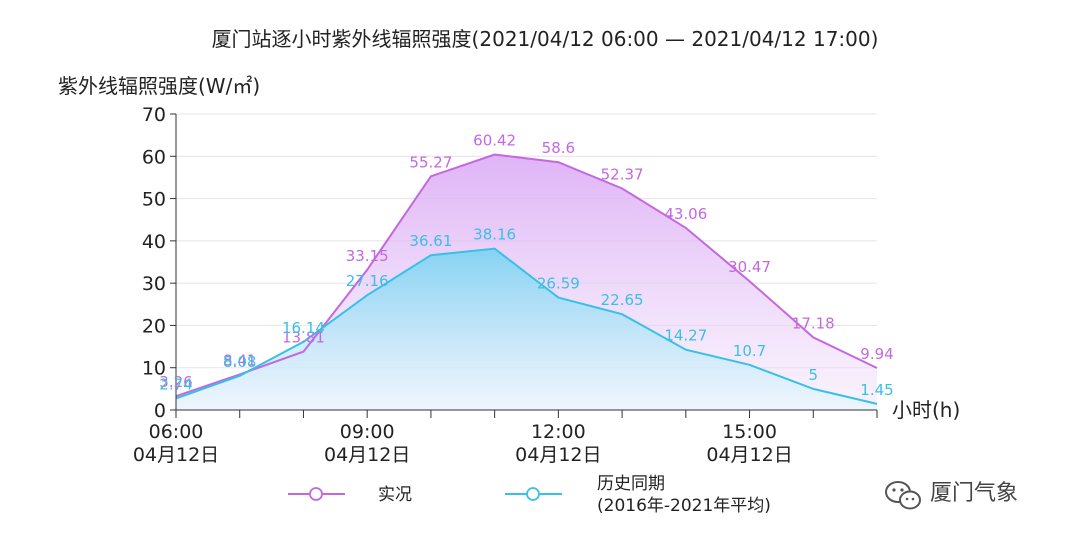 Image resolution: width=1080 pixels, height=540 pixels. What do you see at coordinates (638, 495) in the screenshot?
I see `legend-item-history: 历史同期 (2016年-2021年平均)` at bounding box center [638, 495].